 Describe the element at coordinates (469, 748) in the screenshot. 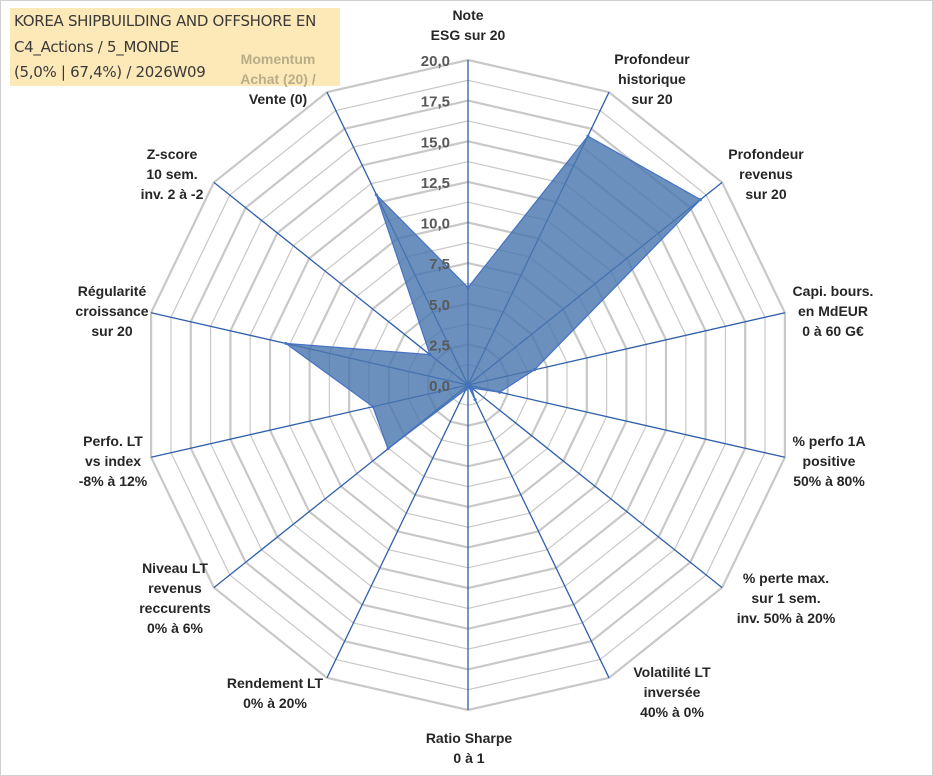

I see `axis-label: Ratio Sharpe 0 à 1` at that location.